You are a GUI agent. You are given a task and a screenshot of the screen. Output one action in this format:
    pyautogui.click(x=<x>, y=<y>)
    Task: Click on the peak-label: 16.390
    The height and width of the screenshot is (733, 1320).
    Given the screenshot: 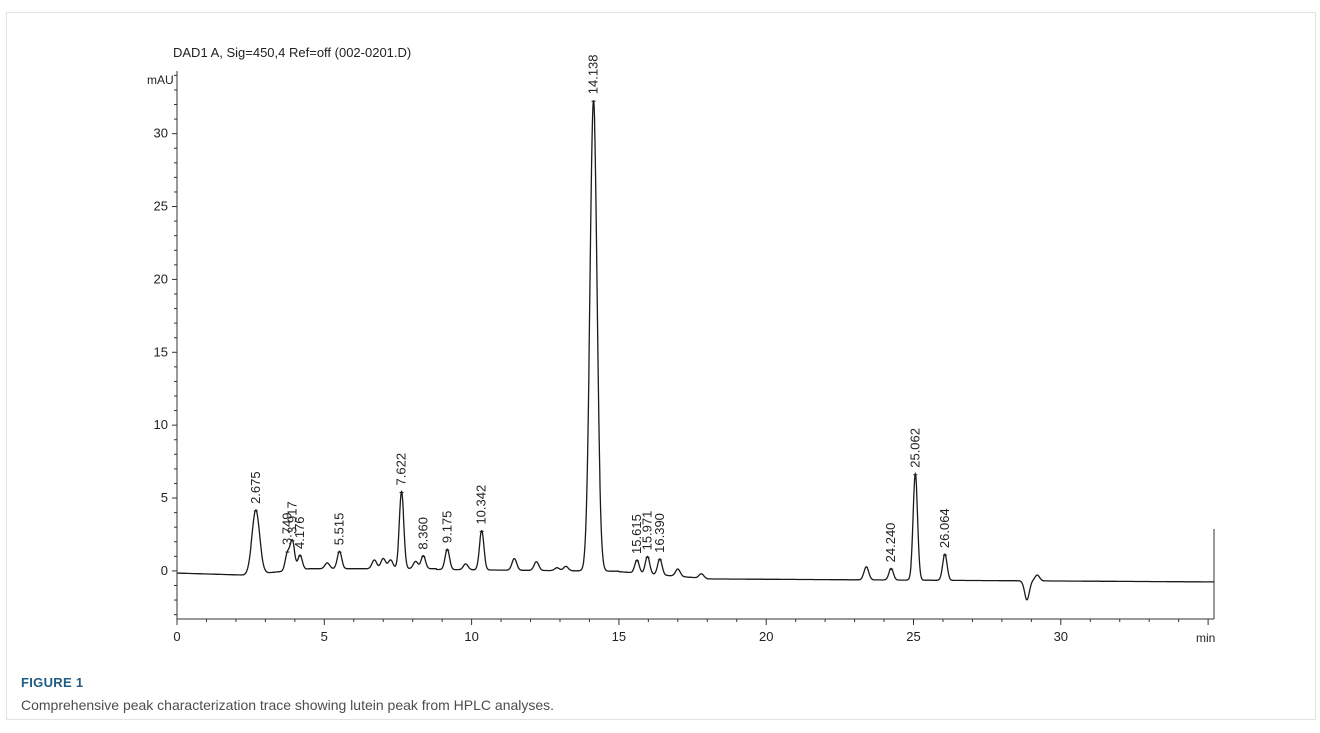 What is the action you would take?
    pyautogui.click(x=659, y=533)
    